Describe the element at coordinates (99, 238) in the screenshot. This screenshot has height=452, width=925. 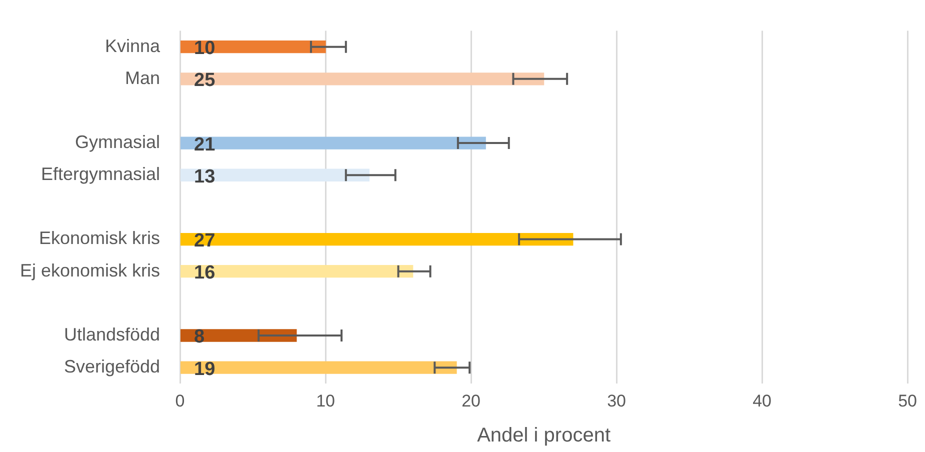
I see `y-tick-label: Ekonomisk kris` at that location.